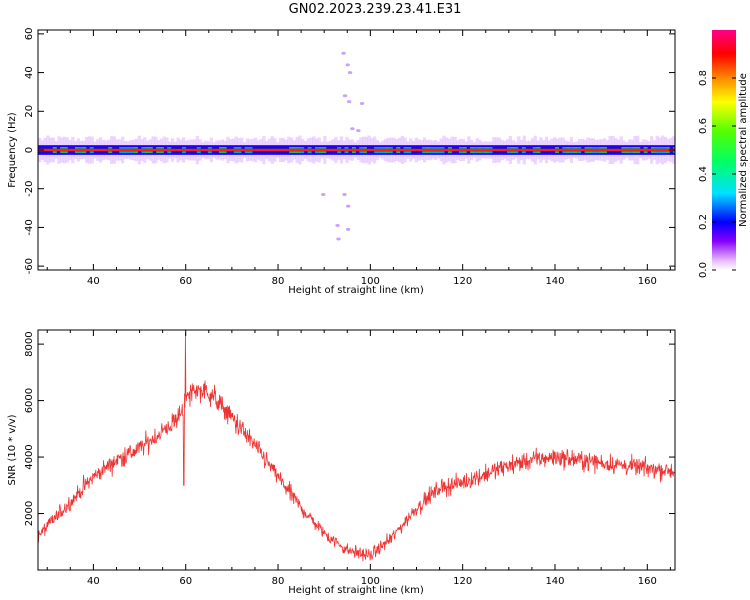  Describe the element at coordinates (93, 281) in the screenshot. I see `spectrogram-x-tick-label: 40` at that location.